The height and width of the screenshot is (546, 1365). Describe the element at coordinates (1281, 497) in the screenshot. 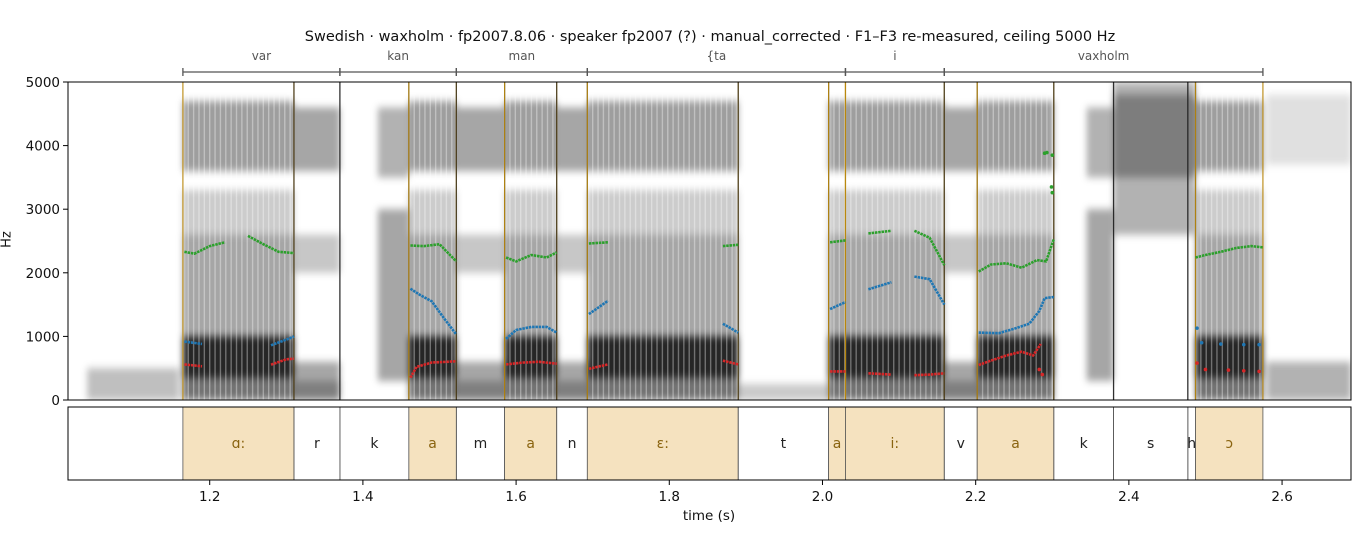

I see `x-tick-label: 2.6` at that location.